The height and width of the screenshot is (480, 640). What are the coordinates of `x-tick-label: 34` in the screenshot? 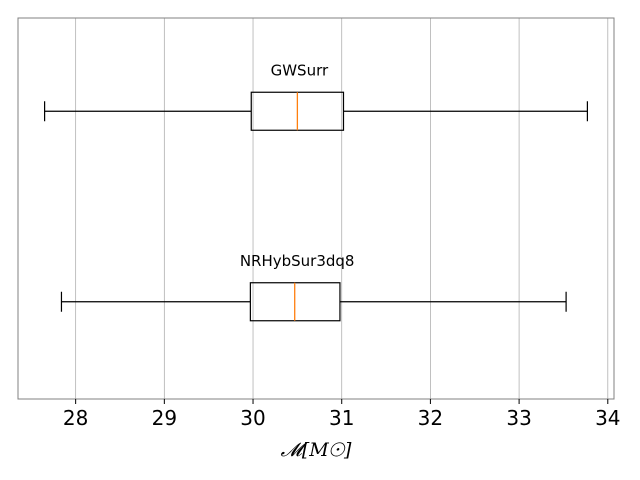 It's located at (607, 418).